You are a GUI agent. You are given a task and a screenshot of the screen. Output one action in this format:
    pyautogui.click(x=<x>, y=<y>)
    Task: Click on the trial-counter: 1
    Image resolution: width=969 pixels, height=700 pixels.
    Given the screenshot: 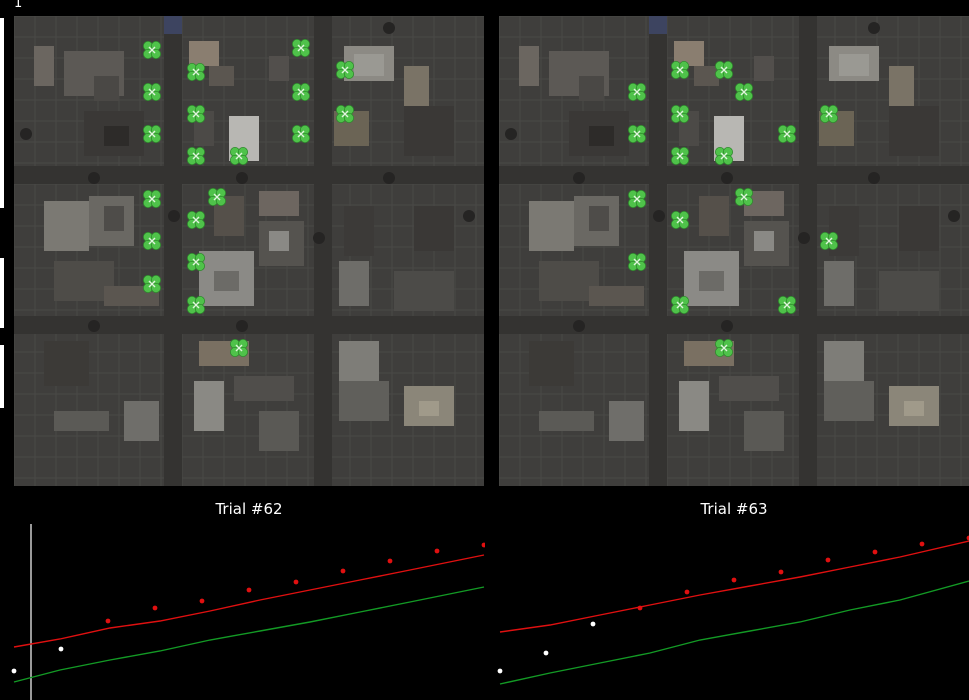 What is the action you would take?
    pyautogui.click(x=18, y=5)
    